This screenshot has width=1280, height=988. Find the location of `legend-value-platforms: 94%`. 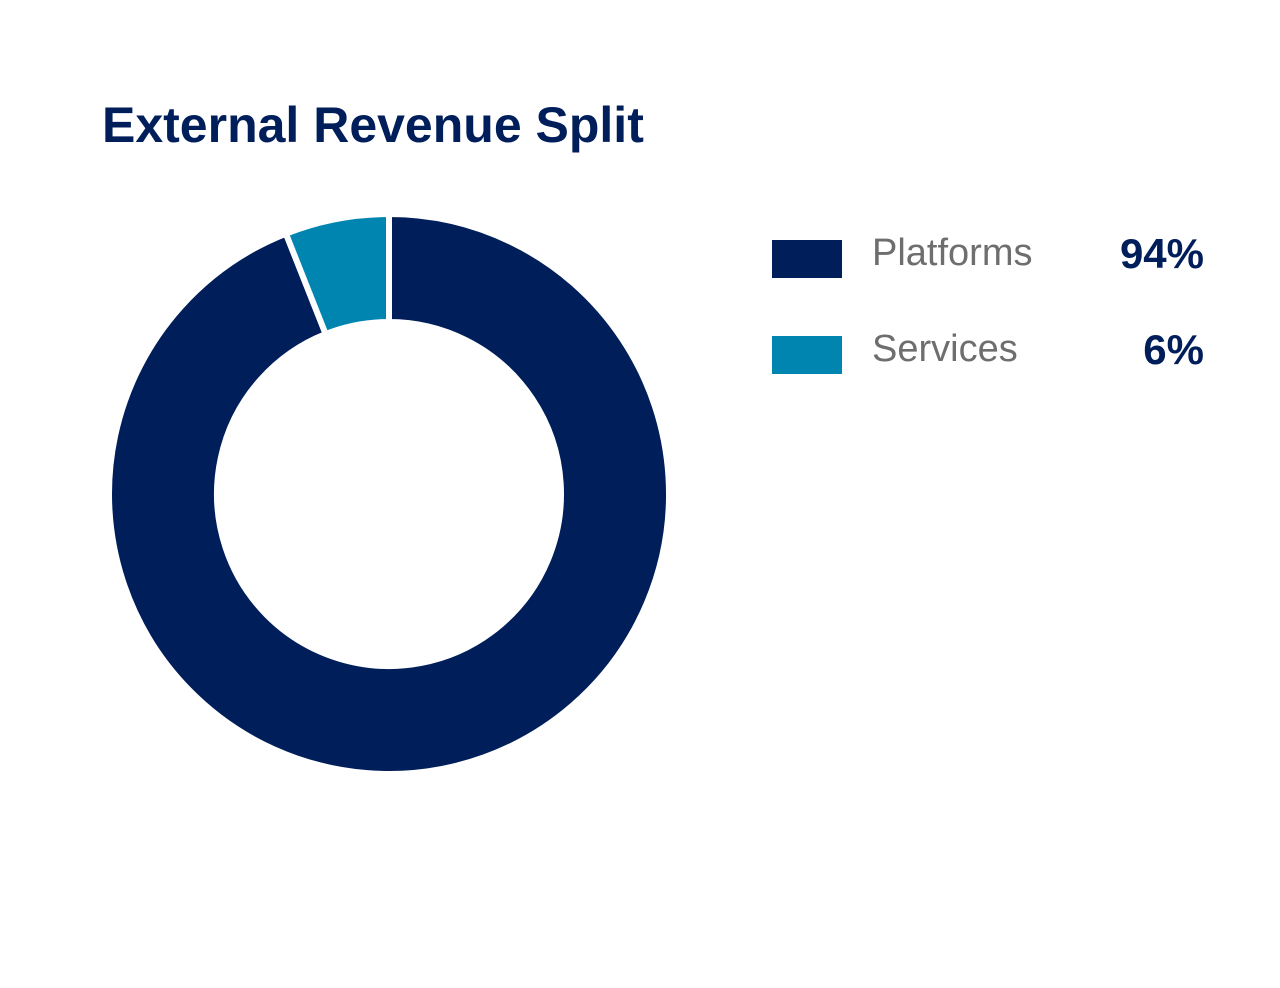

legend-value-platforms: 94% is located at coordinates (1161, 253).